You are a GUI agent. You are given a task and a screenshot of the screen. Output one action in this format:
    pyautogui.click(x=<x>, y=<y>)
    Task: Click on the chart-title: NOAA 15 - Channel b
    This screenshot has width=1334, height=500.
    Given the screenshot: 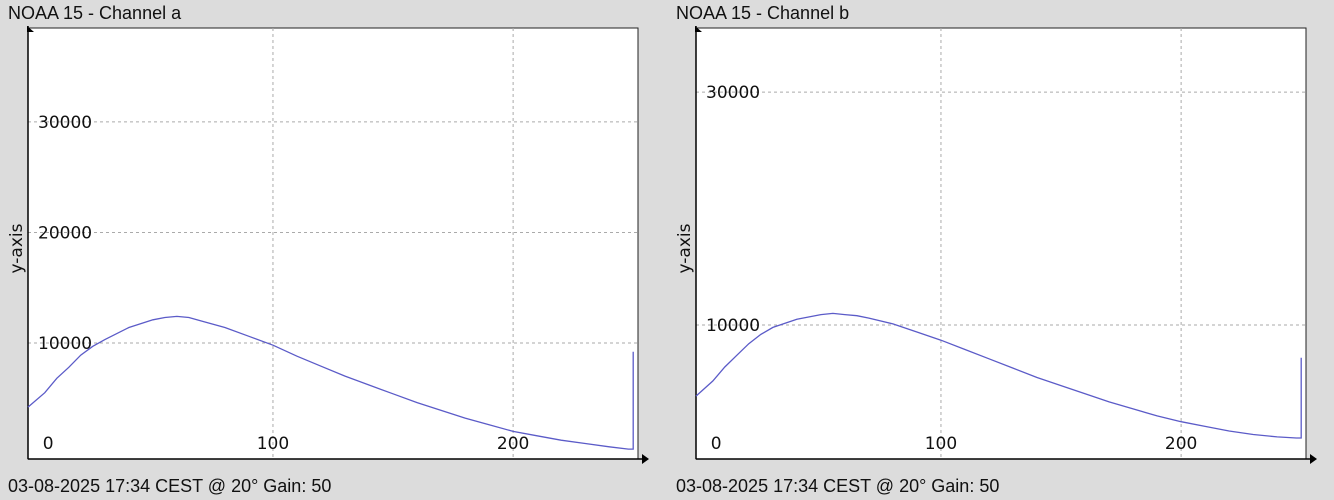 What is the action you would take?
    pyautogui.click(x=763, y=13)
    